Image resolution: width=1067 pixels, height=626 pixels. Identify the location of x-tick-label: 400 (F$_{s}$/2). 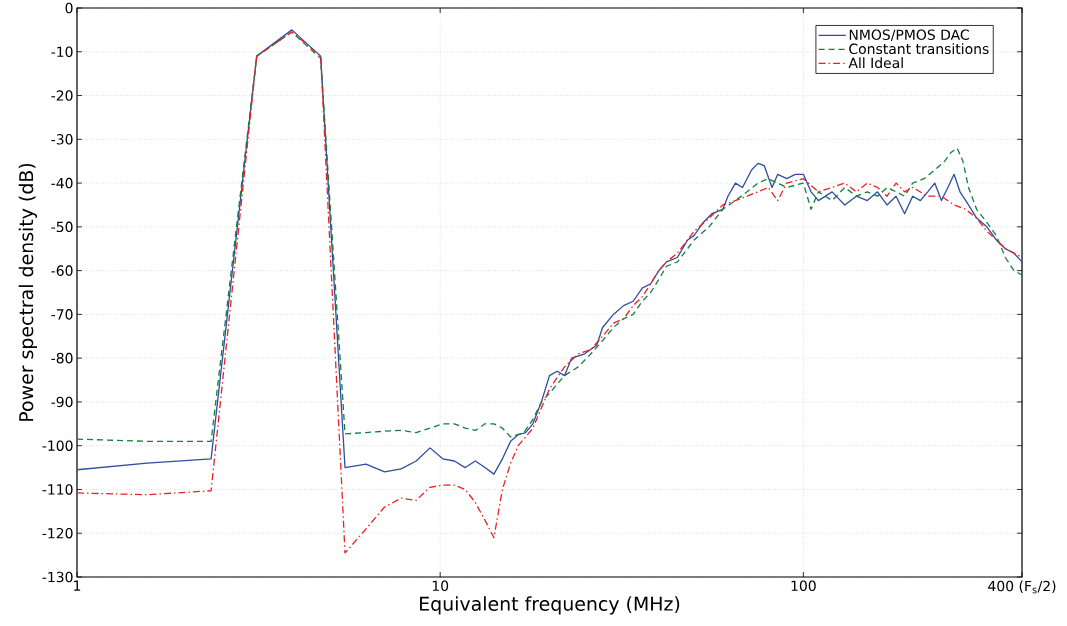
(1022, 587).